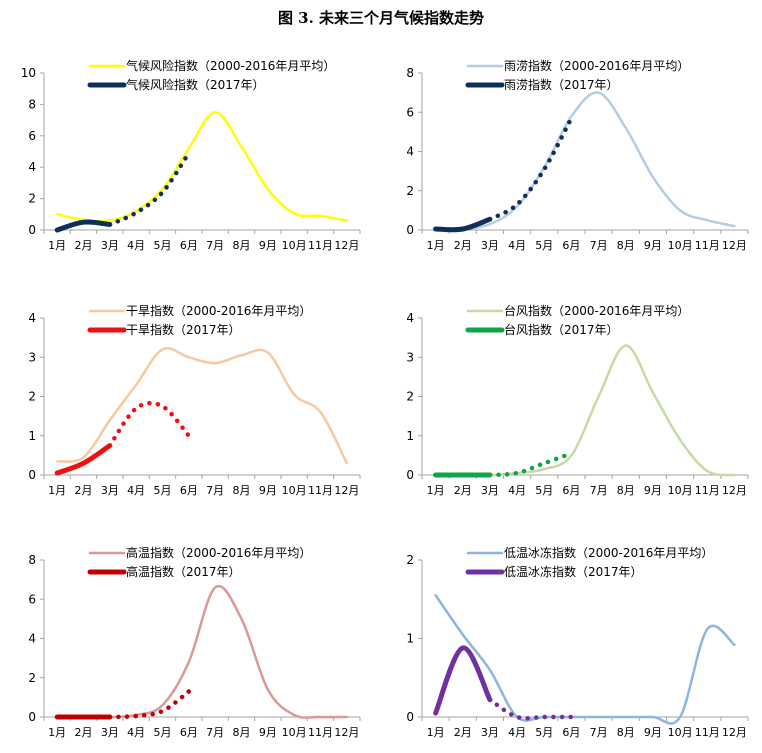  What do you see at coordinates (268, 245) in the screenshot?
I see `x-tick-label: 9月` at bounding box center [268, 245].